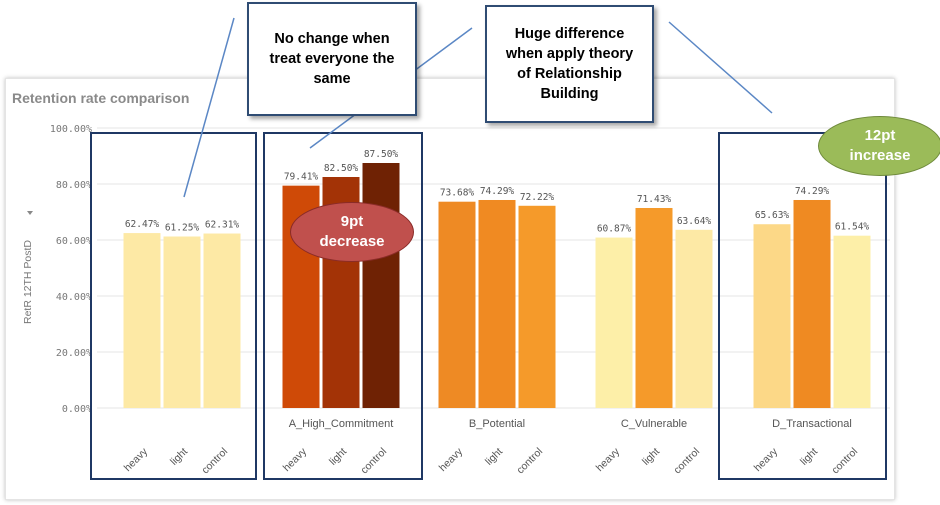 The image size is (940, 505). What do you see at coordinates (74, 353) in the screenshot?
I see `y-tick-label: 20.00%` at bounding box center [74, 353].